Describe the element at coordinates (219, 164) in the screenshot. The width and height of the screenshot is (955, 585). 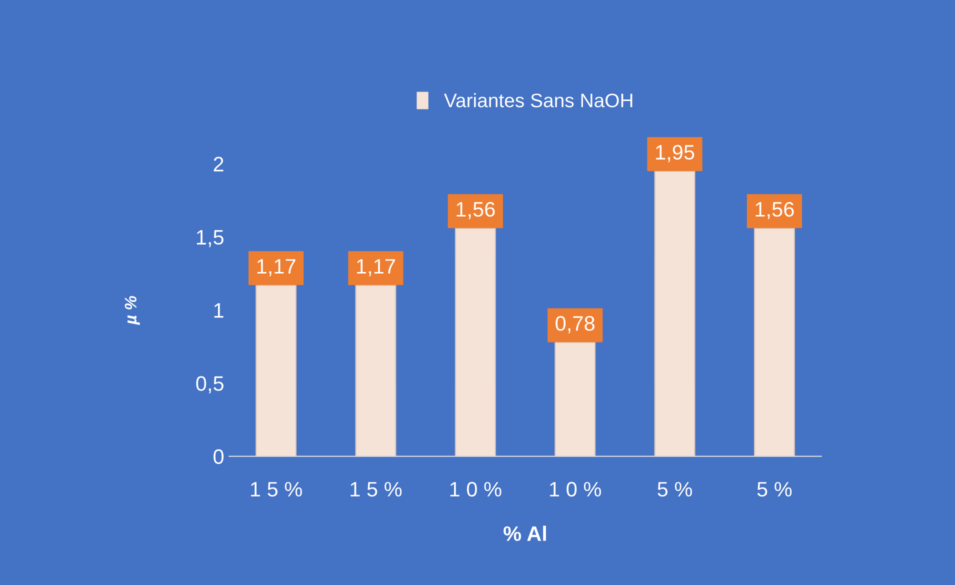
I see `y-tick-label: 2` at that location.